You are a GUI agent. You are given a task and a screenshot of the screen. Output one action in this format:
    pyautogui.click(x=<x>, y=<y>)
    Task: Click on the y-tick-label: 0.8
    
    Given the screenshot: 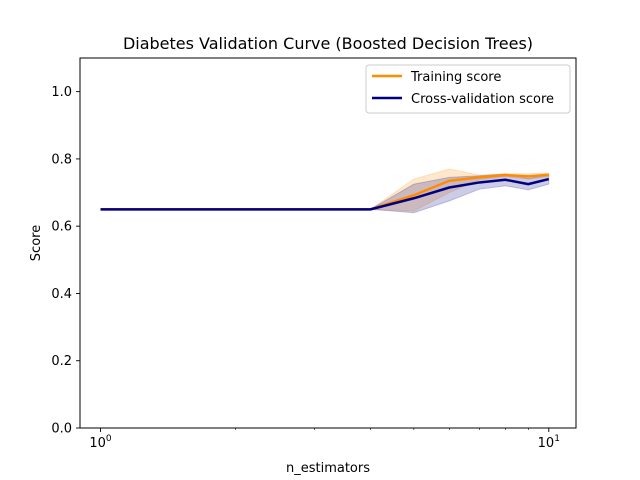 What is the action you would take?
    pyautogui.click(x=61, y=159)
    